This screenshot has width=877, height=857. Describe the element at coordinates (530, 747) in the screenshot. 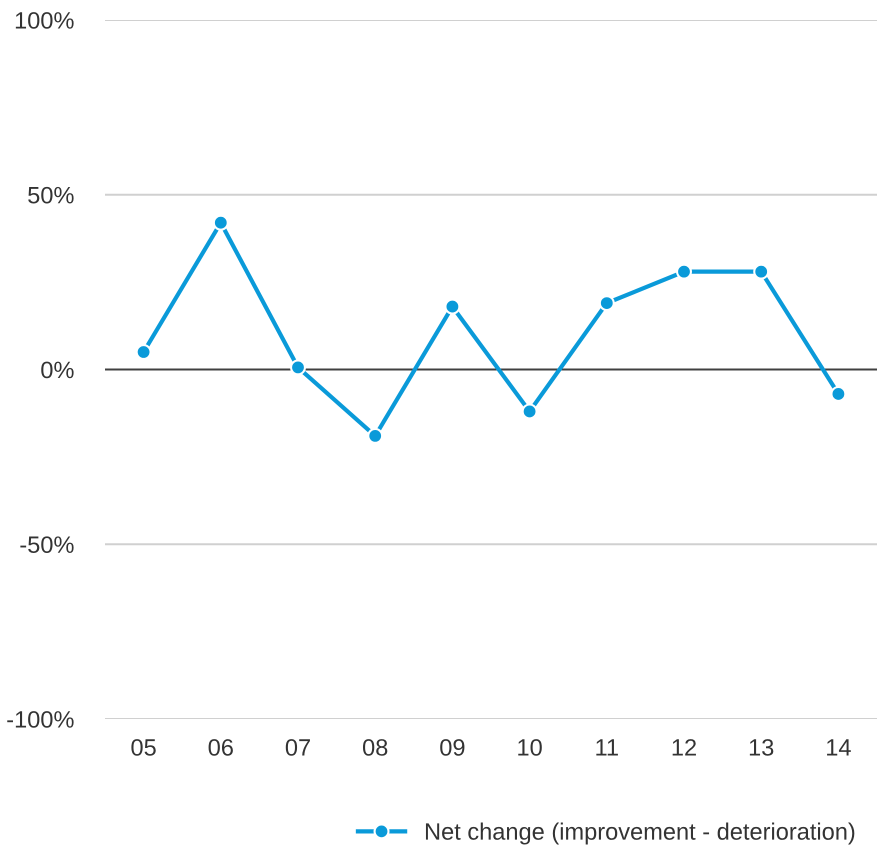

I see `x-tick-label: 10` at that location.